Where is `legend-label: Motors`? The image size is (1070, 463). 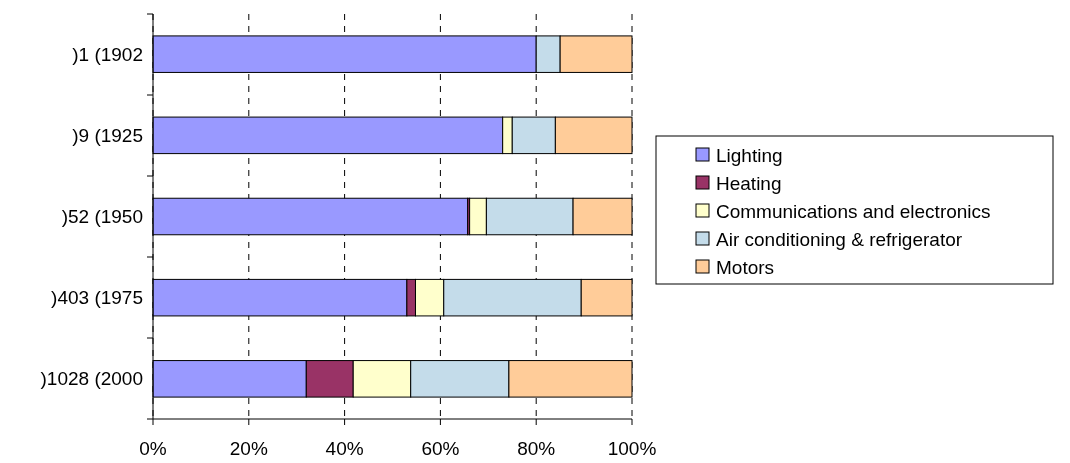
legend-label: Motors is located at coordinates (745, 267).